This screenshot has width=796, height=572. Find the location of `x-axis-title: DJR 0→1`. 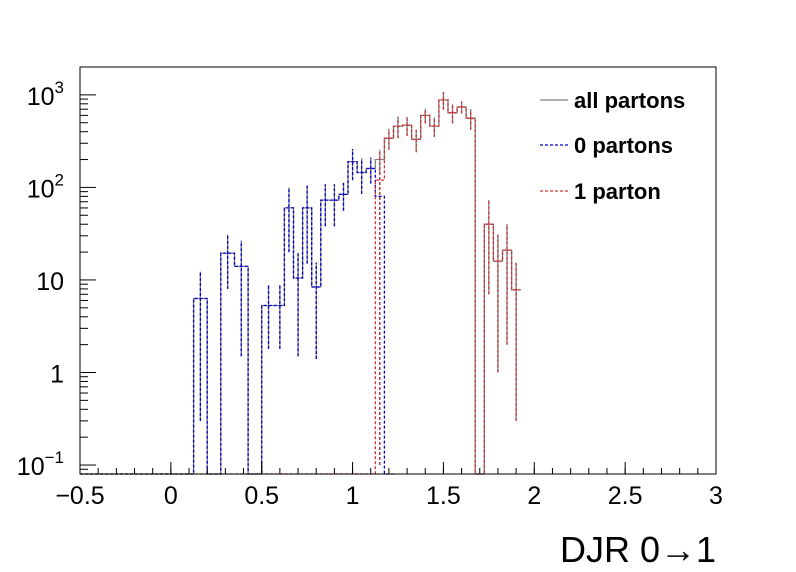

x-axis-title: DJR 0→1 is located at coordinates (638, 549).